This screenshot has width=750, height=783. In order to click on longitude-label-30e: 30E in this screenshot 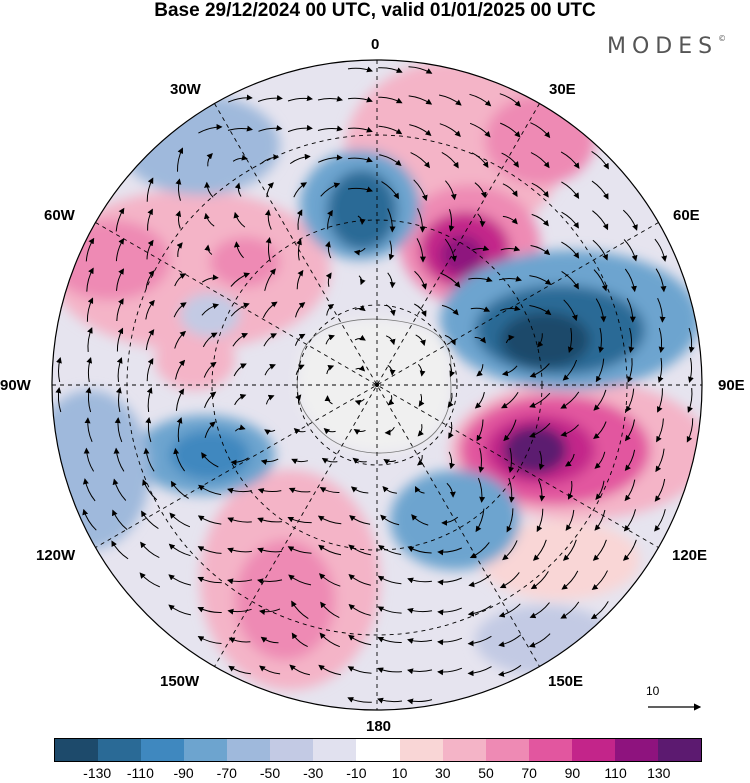, I will do `click(562, 89)`.